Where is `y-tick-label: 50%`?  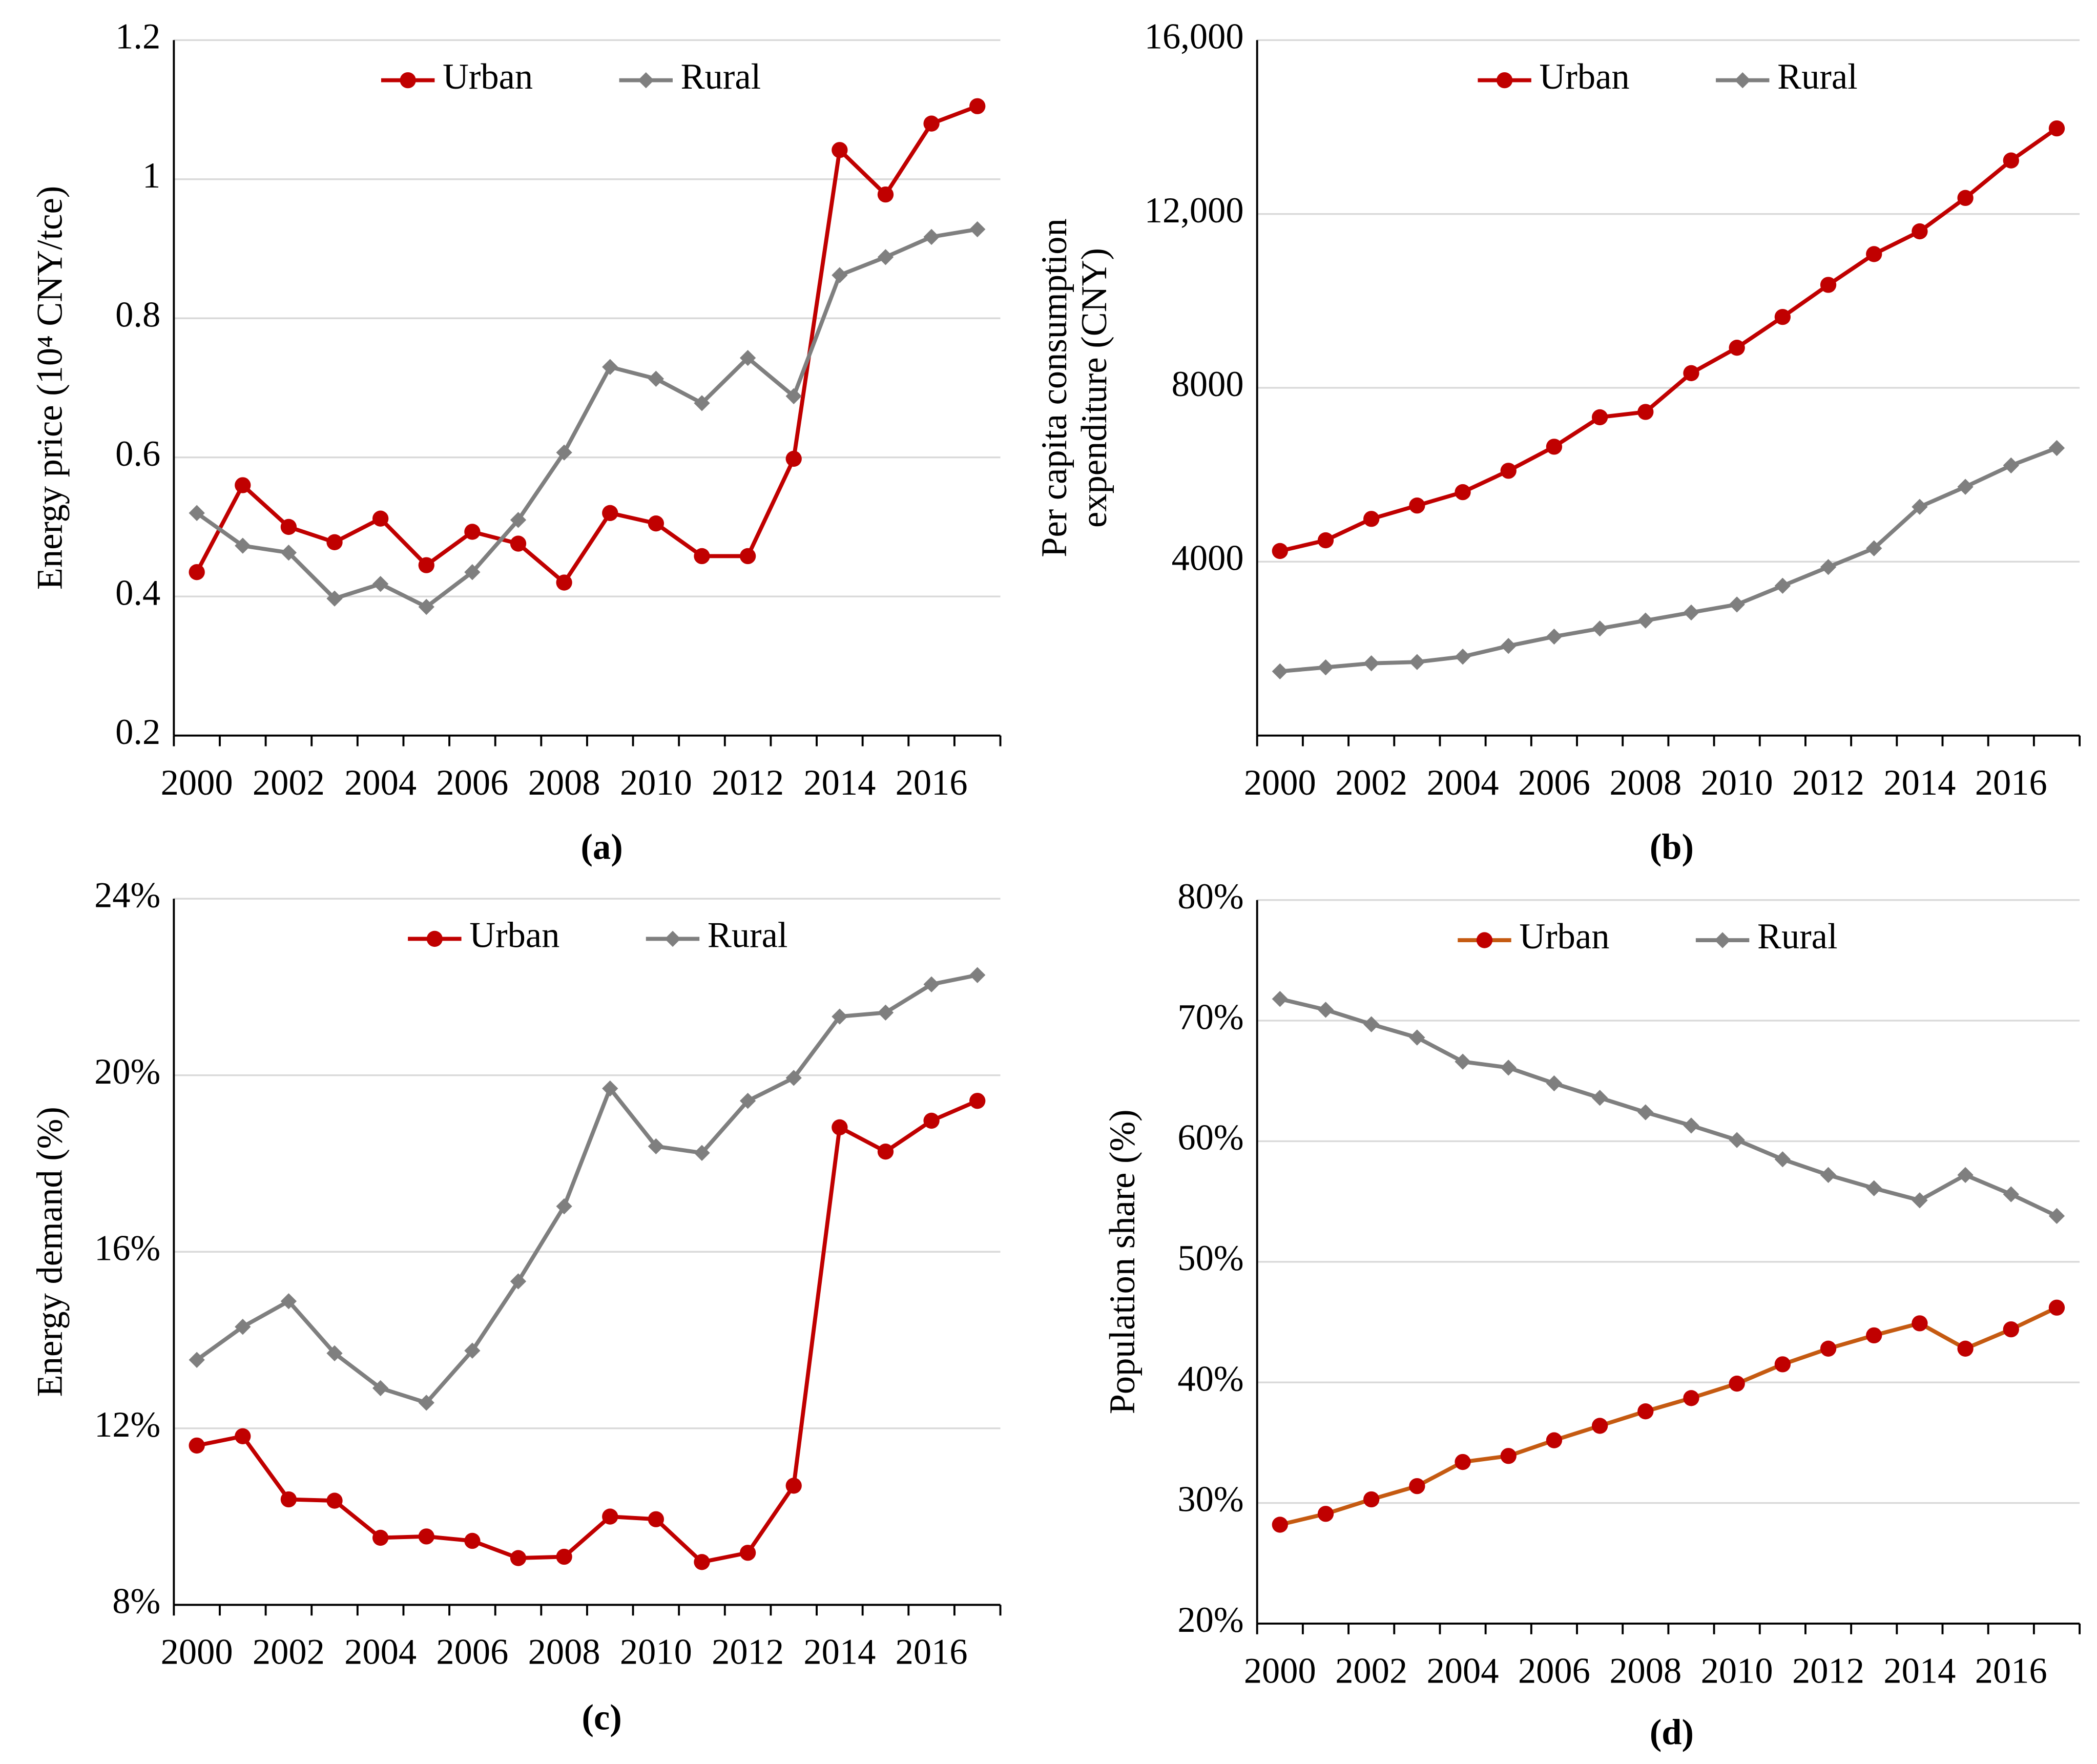
y-tick-label: 50% is located at coordinates (1210, 1258).